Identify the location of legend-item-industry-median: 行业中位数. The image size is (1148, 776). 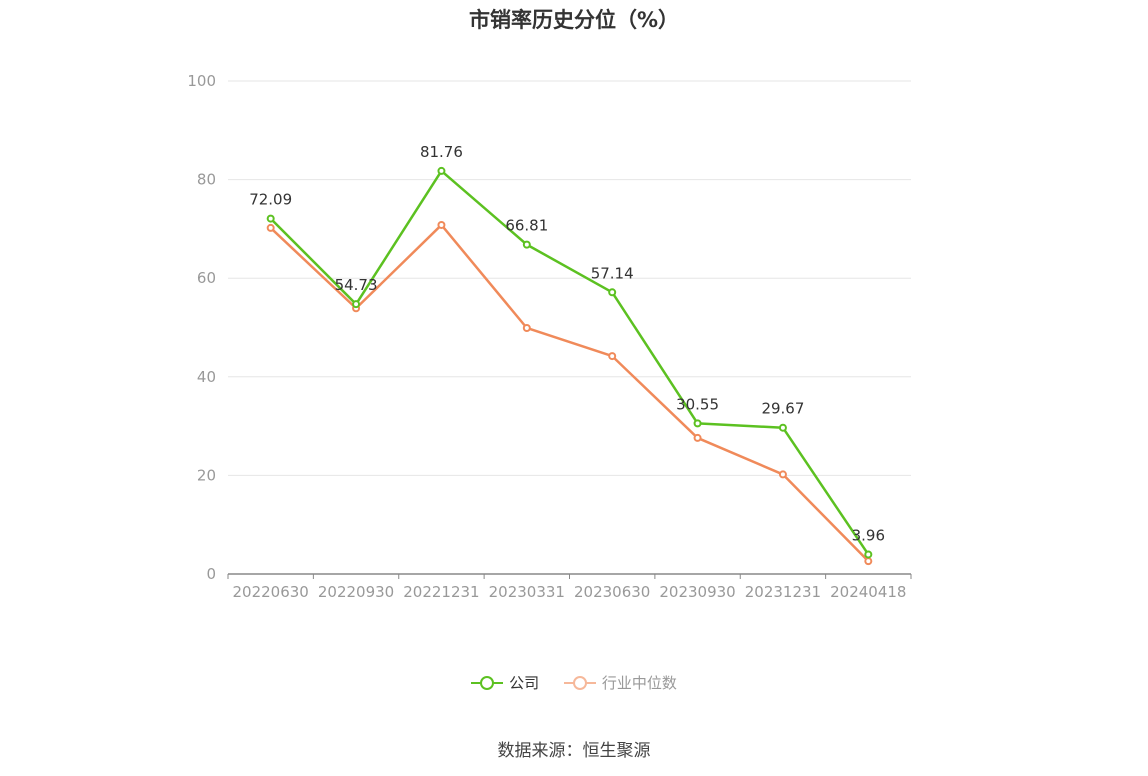
(620, 682).